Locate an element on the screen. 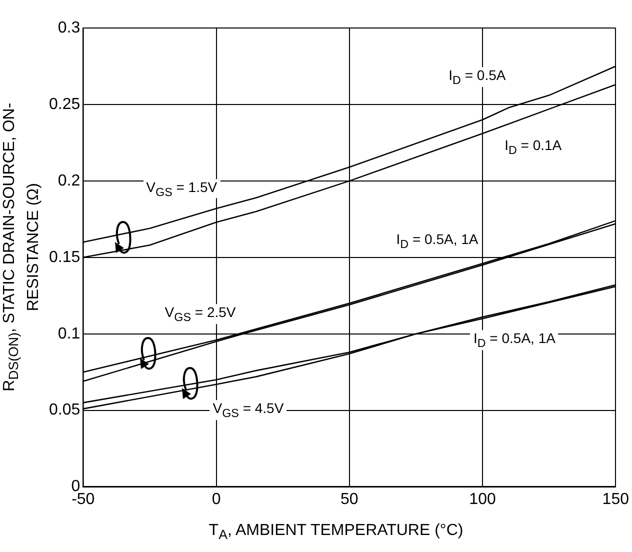 Image resolution: width=632 pixels, height=552 pixels. y-tick-label: 0.25 is located at coordinates (64, 104).